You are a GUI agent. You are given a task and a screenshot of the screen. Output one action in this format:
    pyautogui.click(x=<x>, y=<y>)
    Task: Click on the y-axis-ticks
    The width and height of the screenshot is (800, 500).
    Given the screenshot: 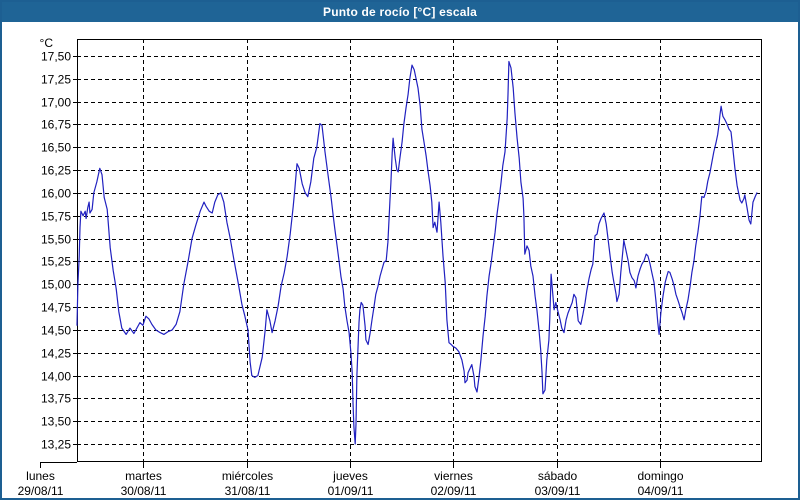 What is the action you would take?
    pyautogui.click(x=75, y=250)
    